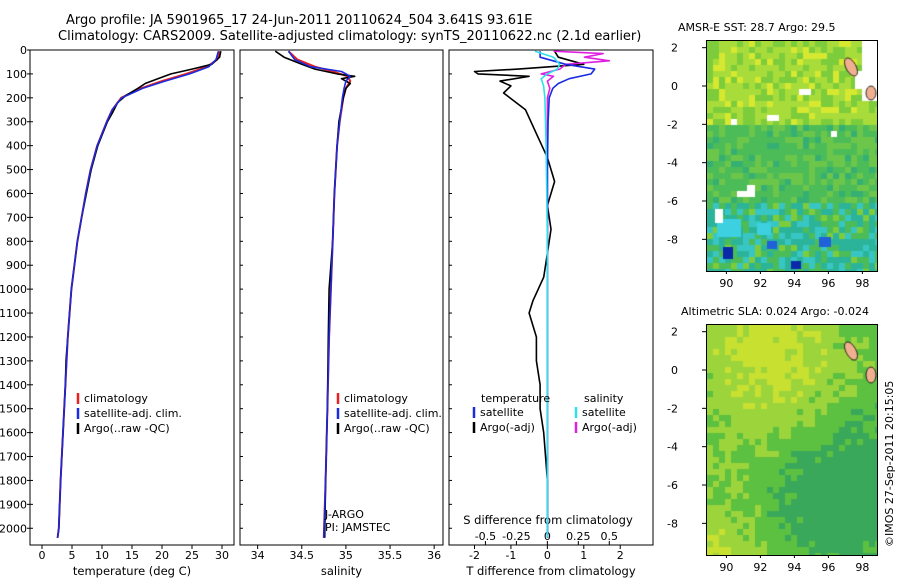 The image size is (900, 580). I want to click on salinity-x-label: 36, so click(434, 555).